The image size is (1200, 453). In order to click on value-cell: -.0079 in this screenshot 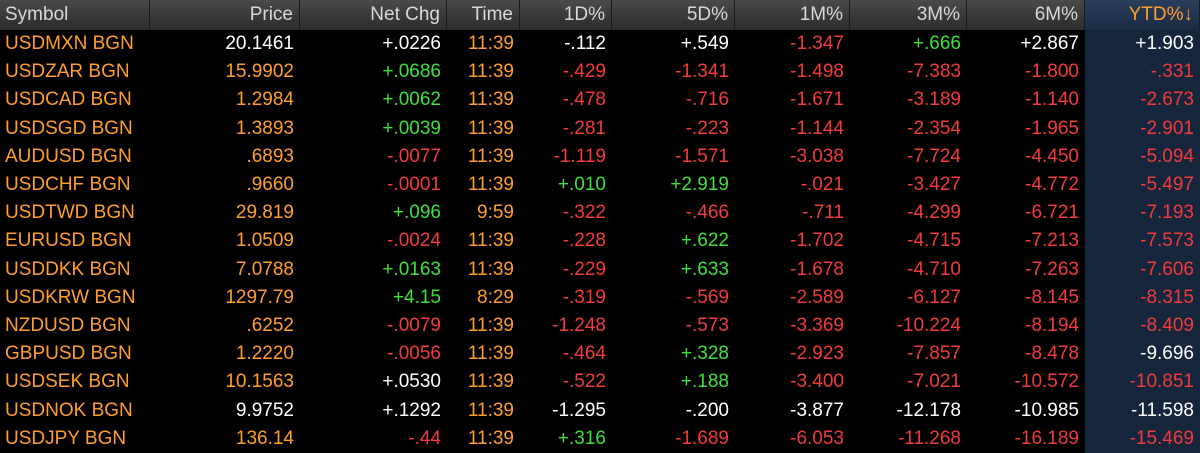, I will do `click(414, 325)`.